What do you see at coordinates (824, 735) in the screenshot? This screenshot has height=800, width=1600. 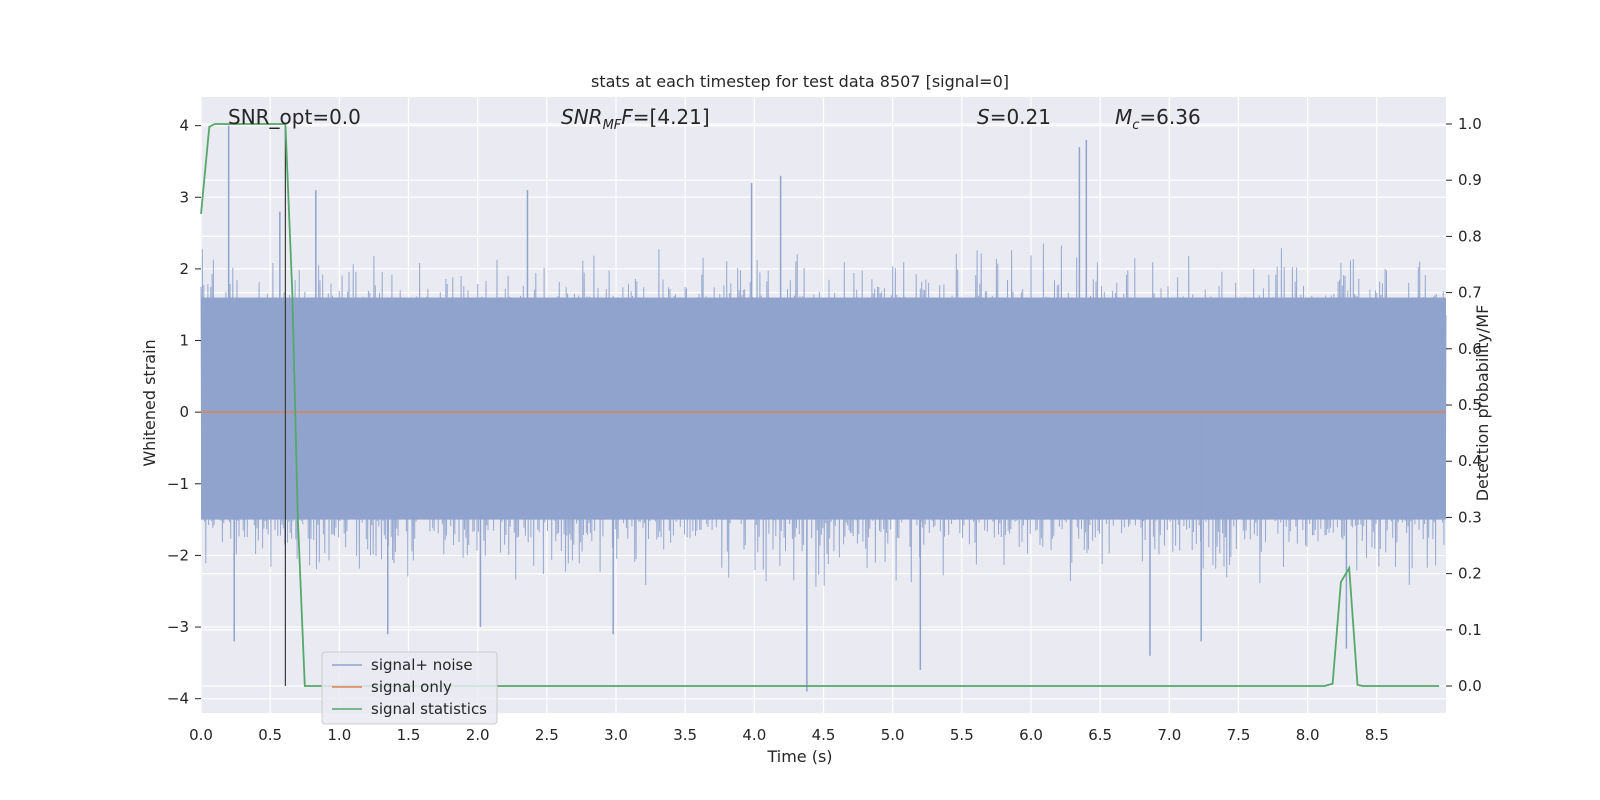 I see `x-tick-label: 4.5` at bounding box center [824, 735].